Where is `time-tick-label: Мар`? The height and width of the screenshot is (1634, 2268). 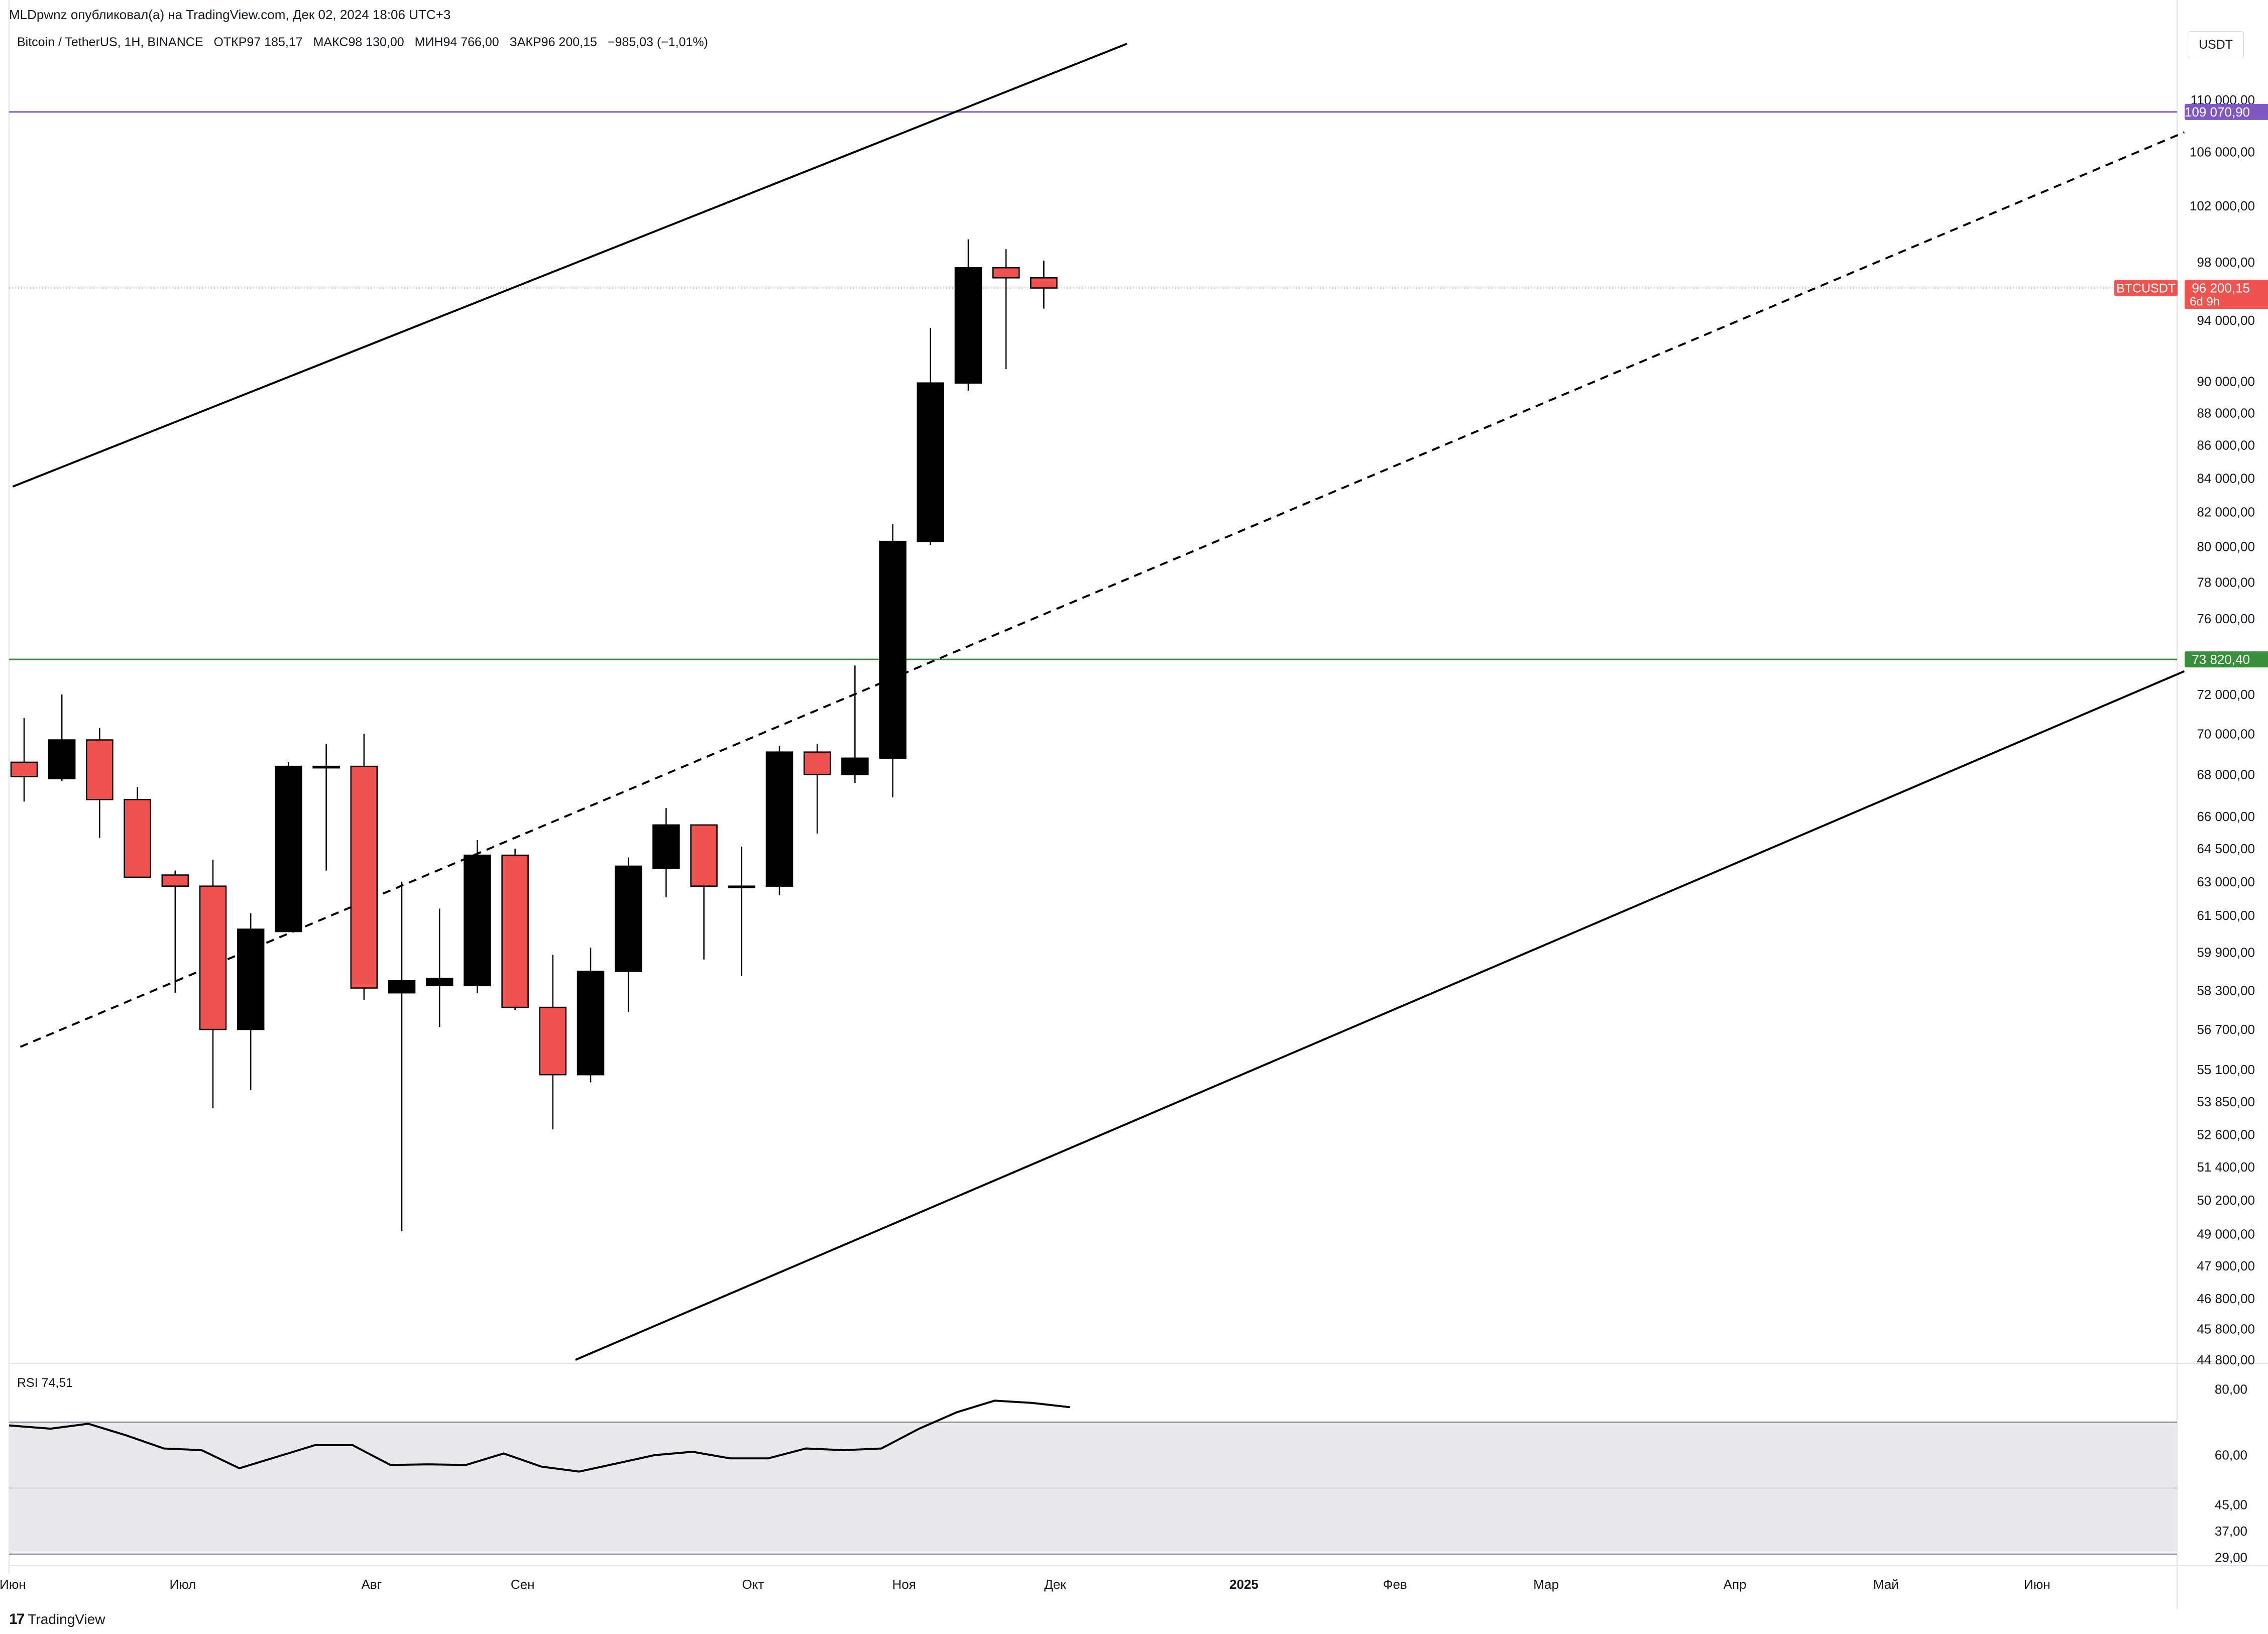
time-tick-label: Мар is located at coordinates (1546, 1584).